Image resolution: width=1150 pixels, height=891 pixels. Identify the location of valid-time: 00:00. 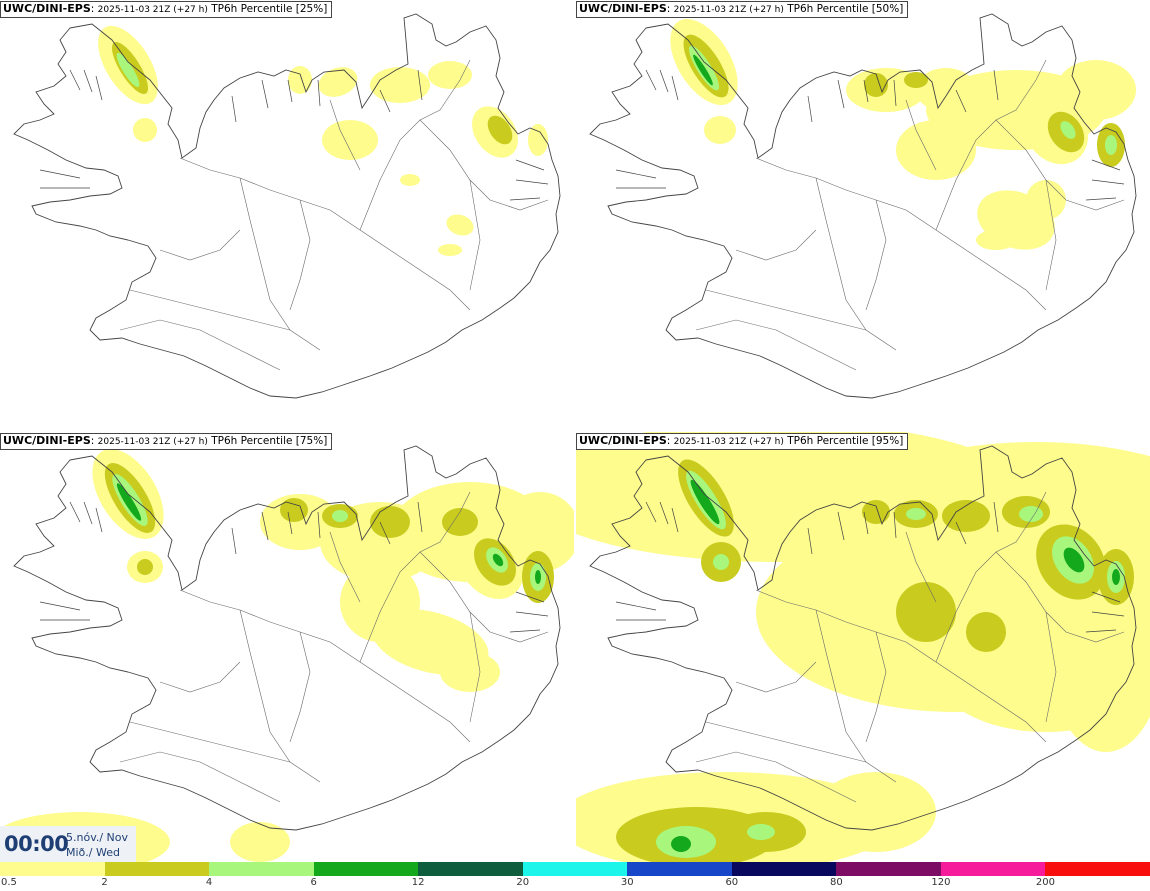
(36, 844).